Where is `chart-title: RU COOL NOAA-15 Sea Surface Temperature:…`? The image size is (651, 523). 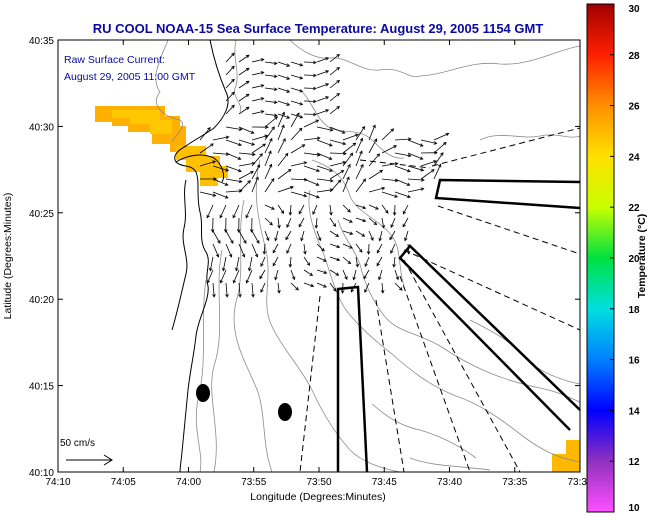 chart-title: RU COOL NOAA-15 Sea Surface Temperature:… is located at coordinates (318, 28).